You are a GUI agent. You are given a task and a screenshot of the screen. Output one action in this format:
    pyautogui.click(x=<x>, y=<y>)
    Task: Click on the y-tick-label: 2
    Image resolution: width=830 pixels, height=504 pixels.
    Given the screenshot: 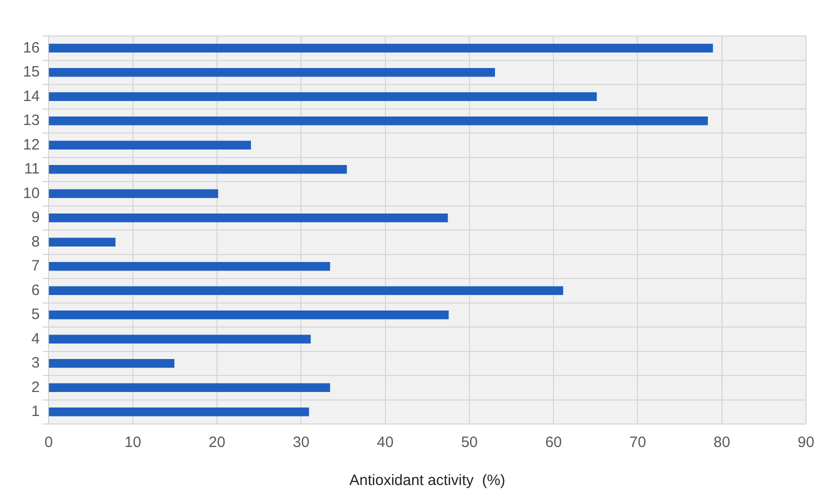 What is the action you would take?
    pyautogui.click(x=35, y=387)
    